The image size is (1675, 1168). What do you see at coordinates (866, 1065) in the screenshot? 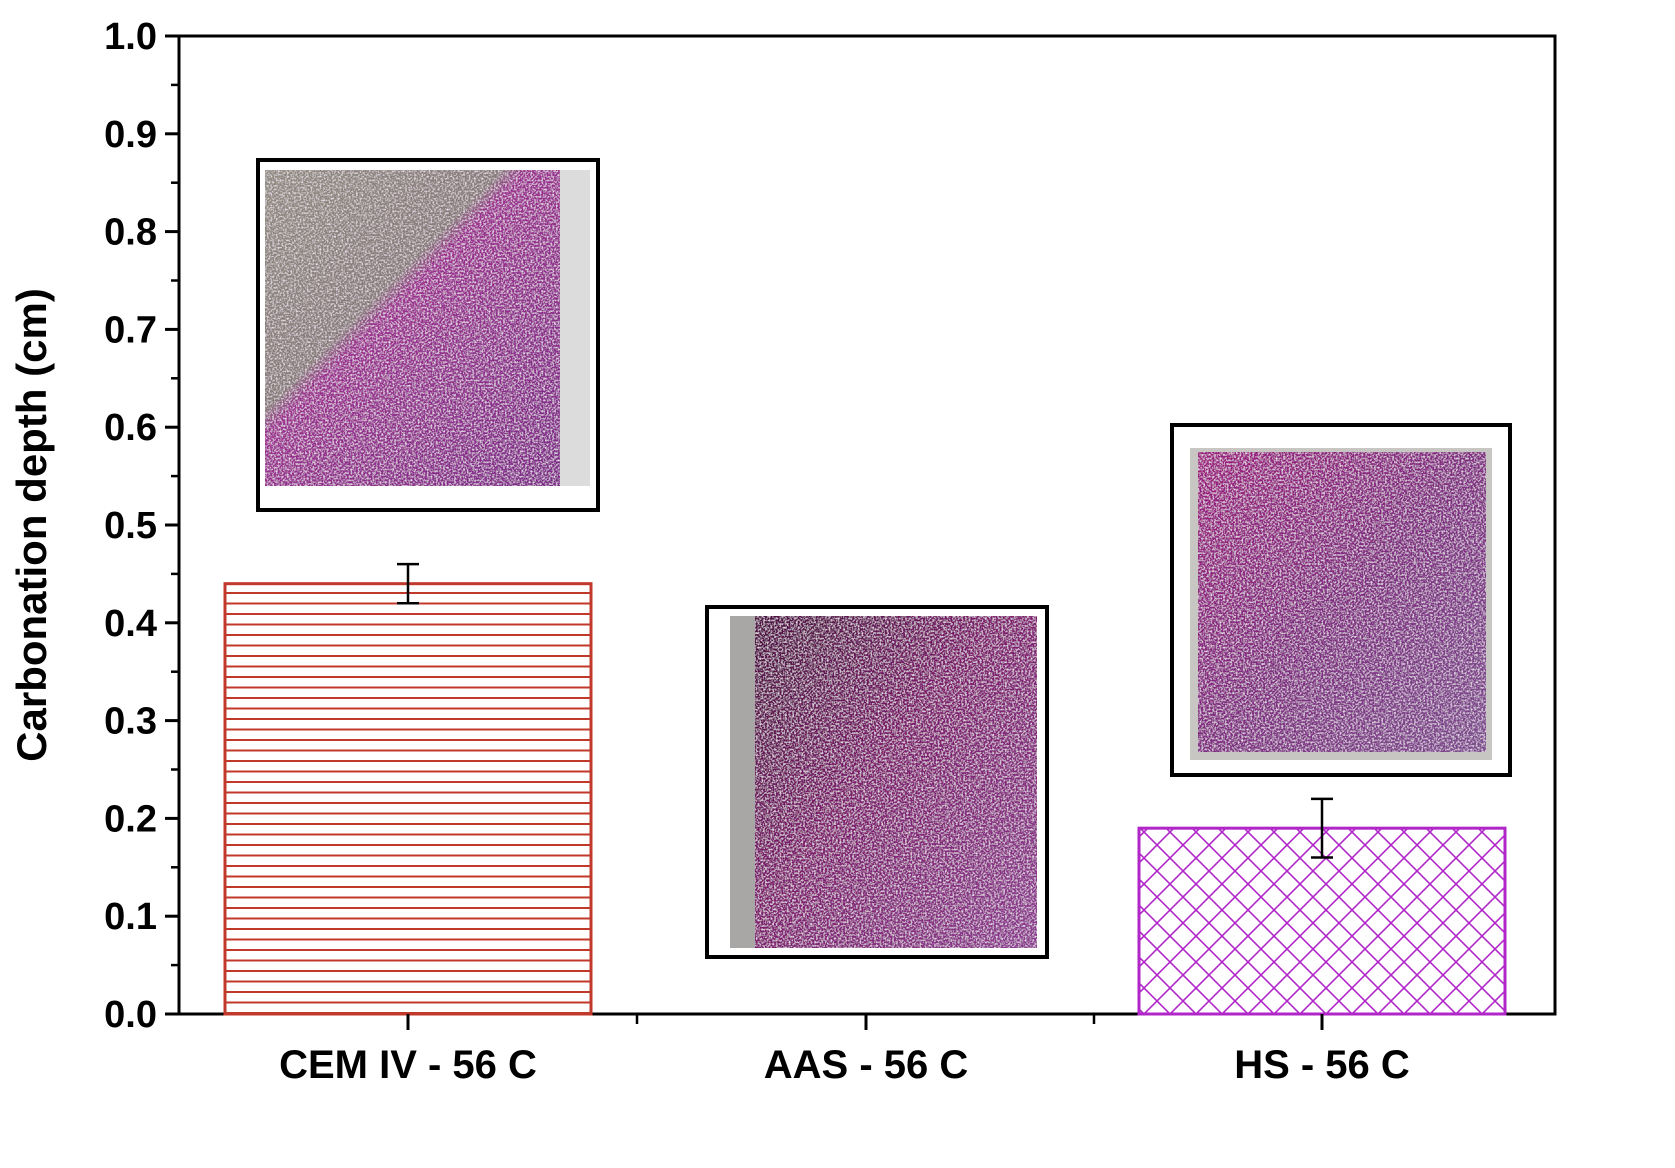
I see `x-category-label: AAS - 56 C` at bounding box center [866, 1065].